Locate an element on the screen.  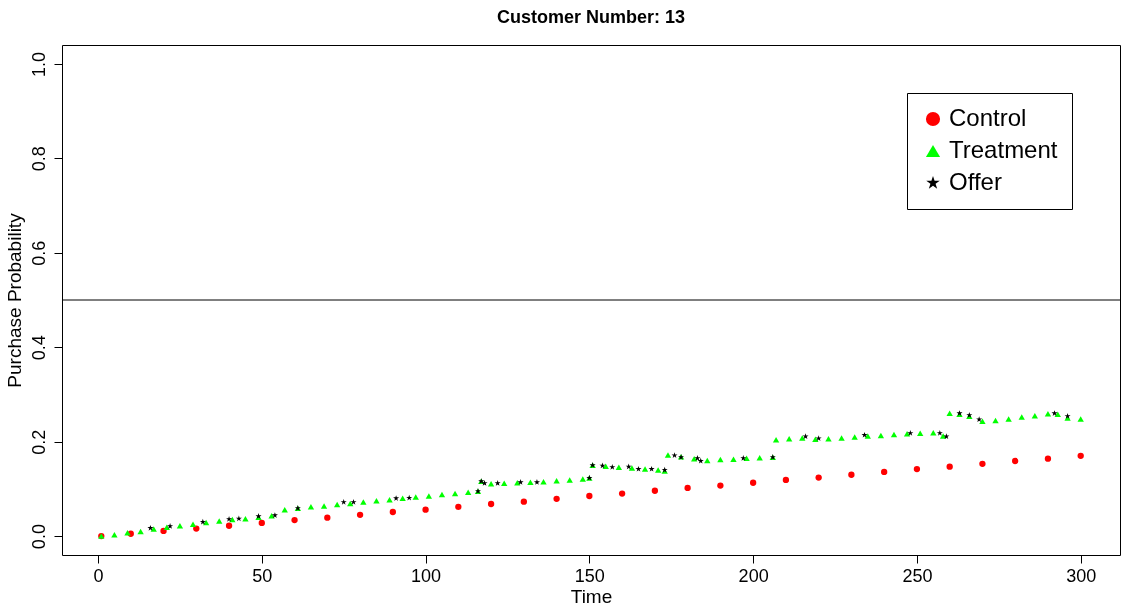
y-tick-label: 0.4 is located at coordinates (38, 348).